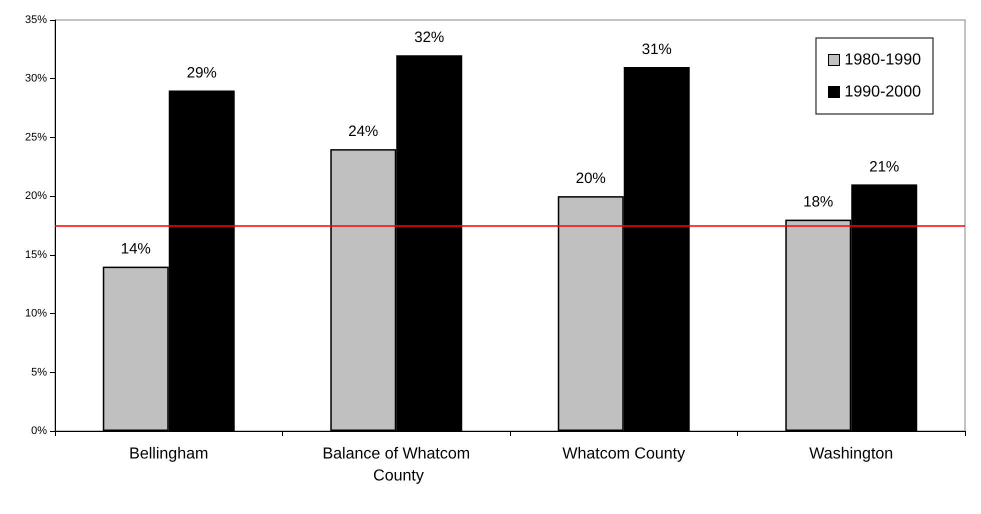  What do you see at coordinates (591, 179) in the screenshot?
I see `data-label: 20%` at bounding box center [591, 179].